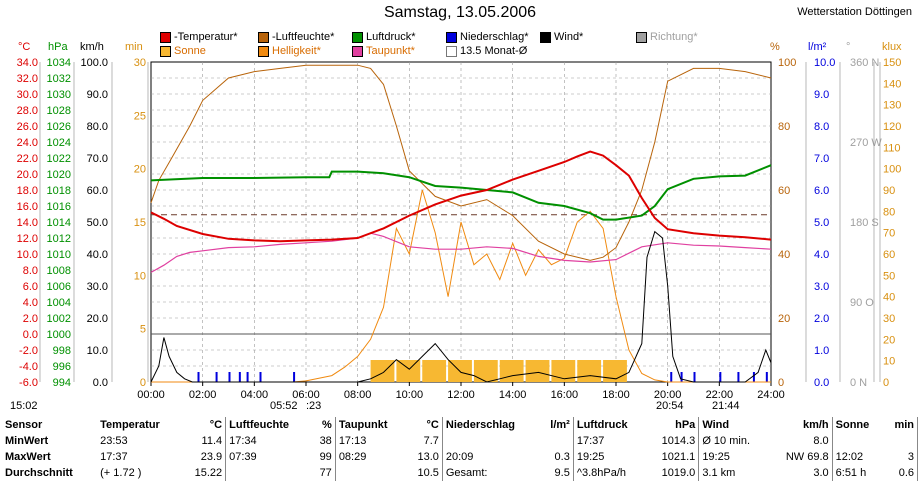  Describe the element at coordinates (821, 191) in the screenshot. I see `rain-tick: 6.0` at that location.